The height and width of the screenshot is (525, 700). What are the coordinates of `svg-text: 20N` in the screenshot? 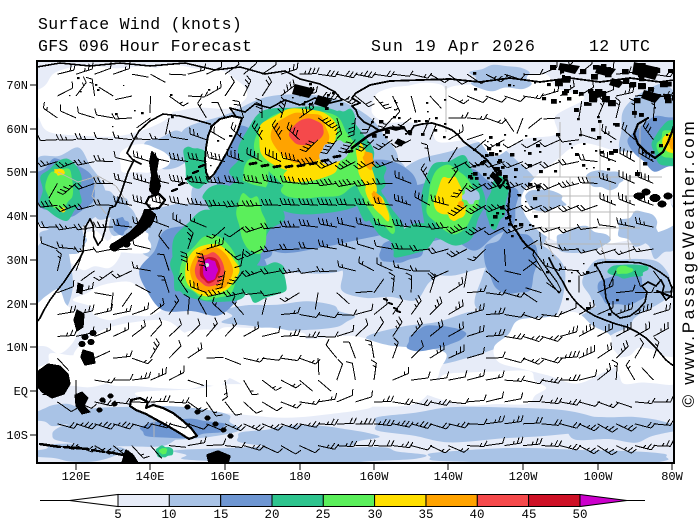 It's located at (17, 305).